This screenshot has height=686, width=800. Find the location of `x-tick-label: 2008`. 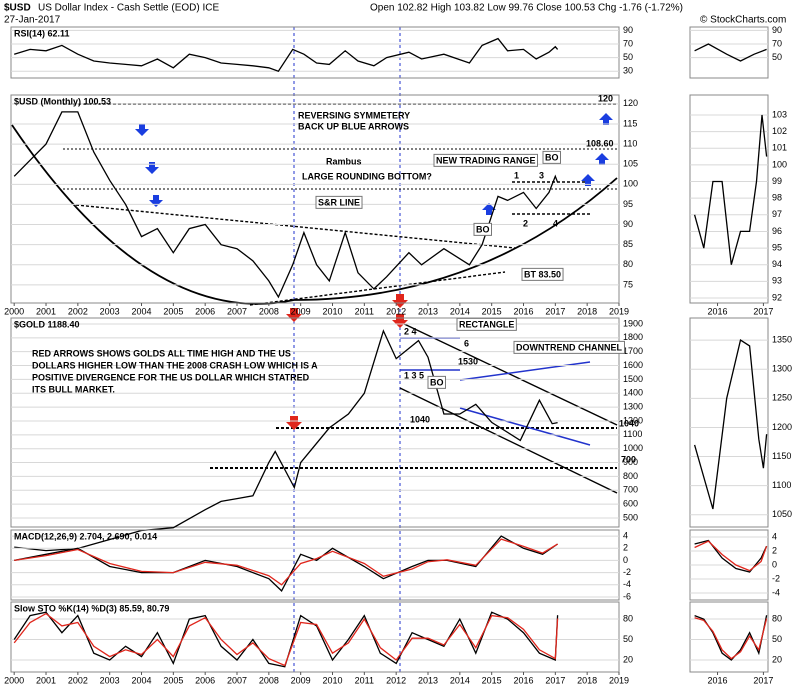

x-tick-label: 2008 is located at coordinates (269, 311).